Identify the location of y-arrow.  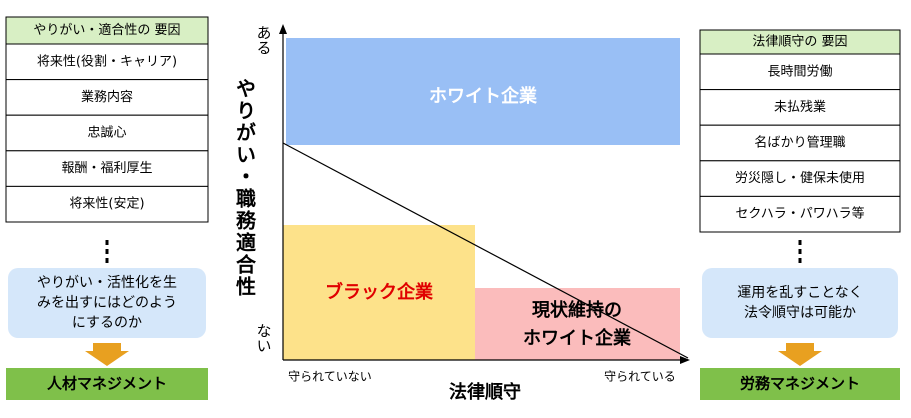
(283, 29).